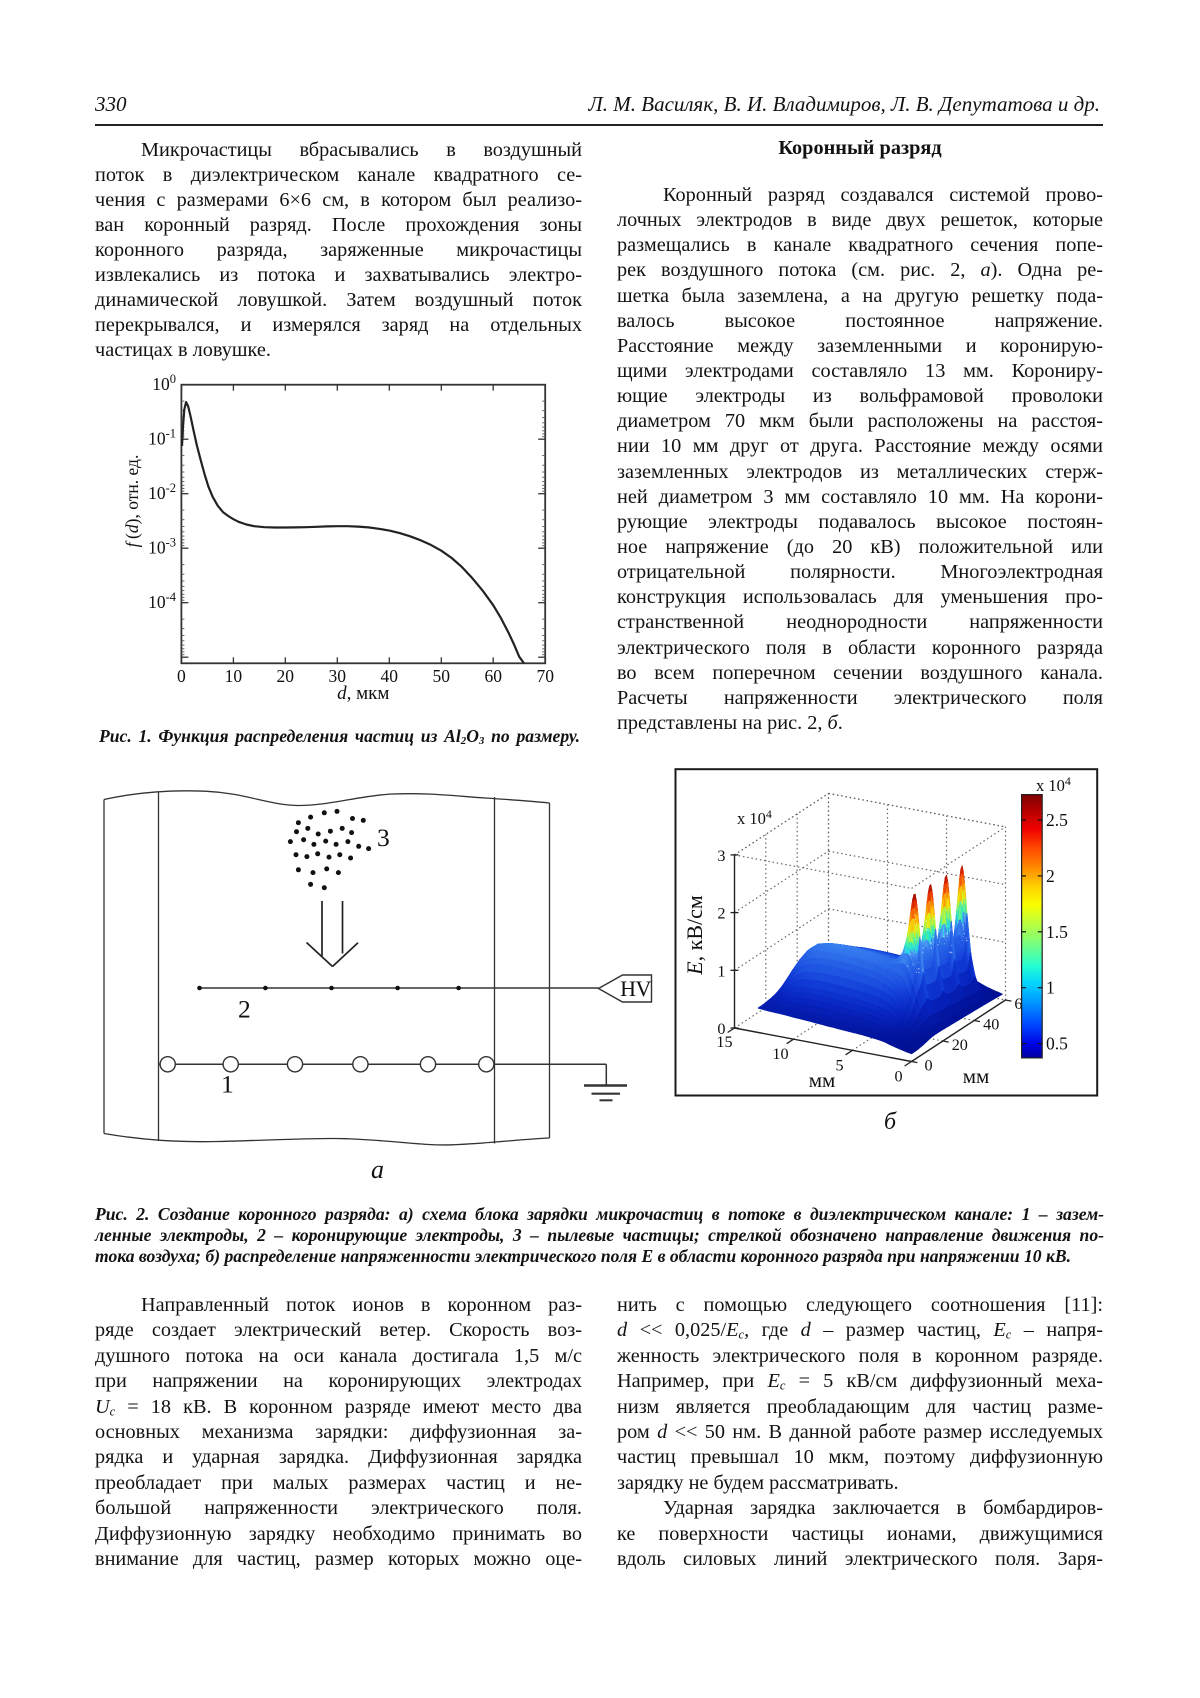 The image size is (1200, 1698). I want to click on svg-text: 30, so click(338, 676).